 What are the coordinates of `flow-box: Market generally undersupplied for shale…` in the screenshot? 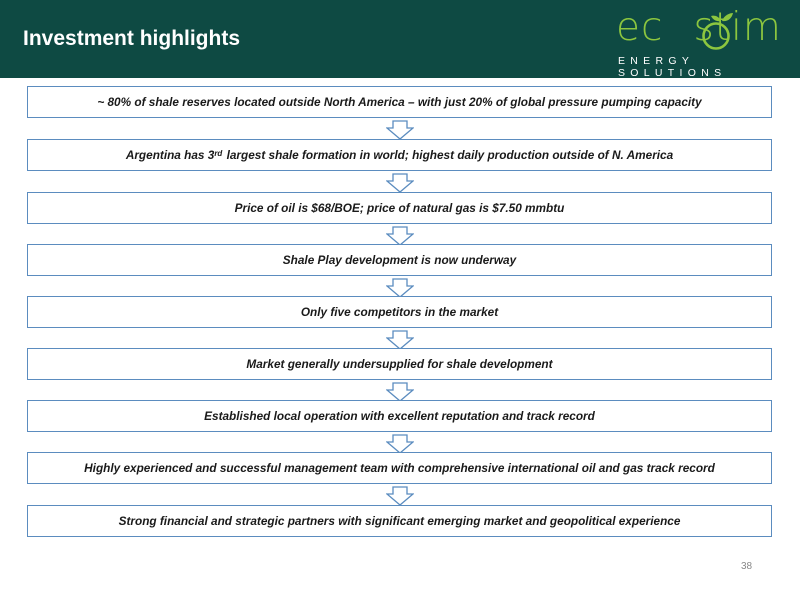 It's located at (399, 364).